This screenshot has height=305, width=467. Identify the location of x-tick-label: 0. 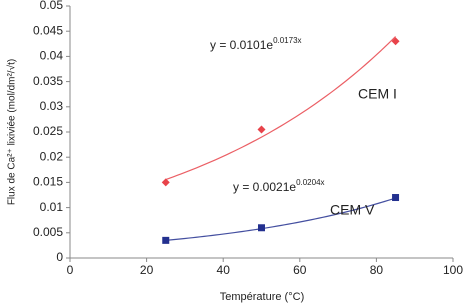
(70, 270).